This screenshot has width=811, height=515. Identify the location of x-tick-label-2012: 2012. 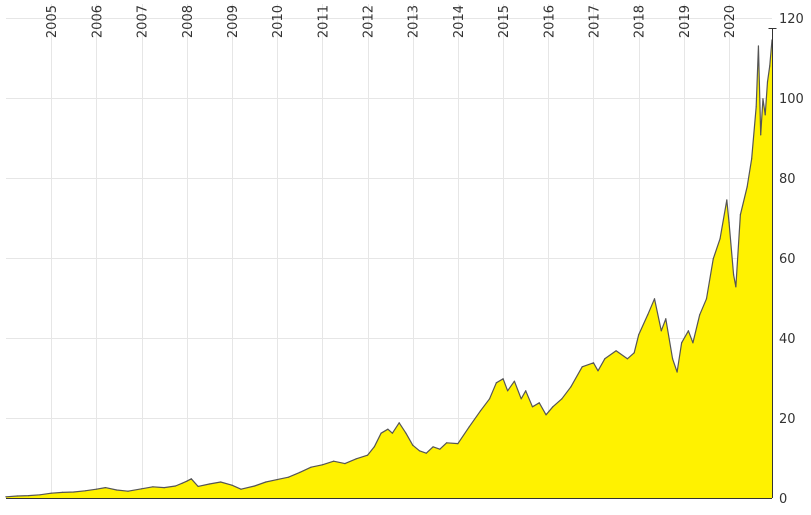
(369, 21).